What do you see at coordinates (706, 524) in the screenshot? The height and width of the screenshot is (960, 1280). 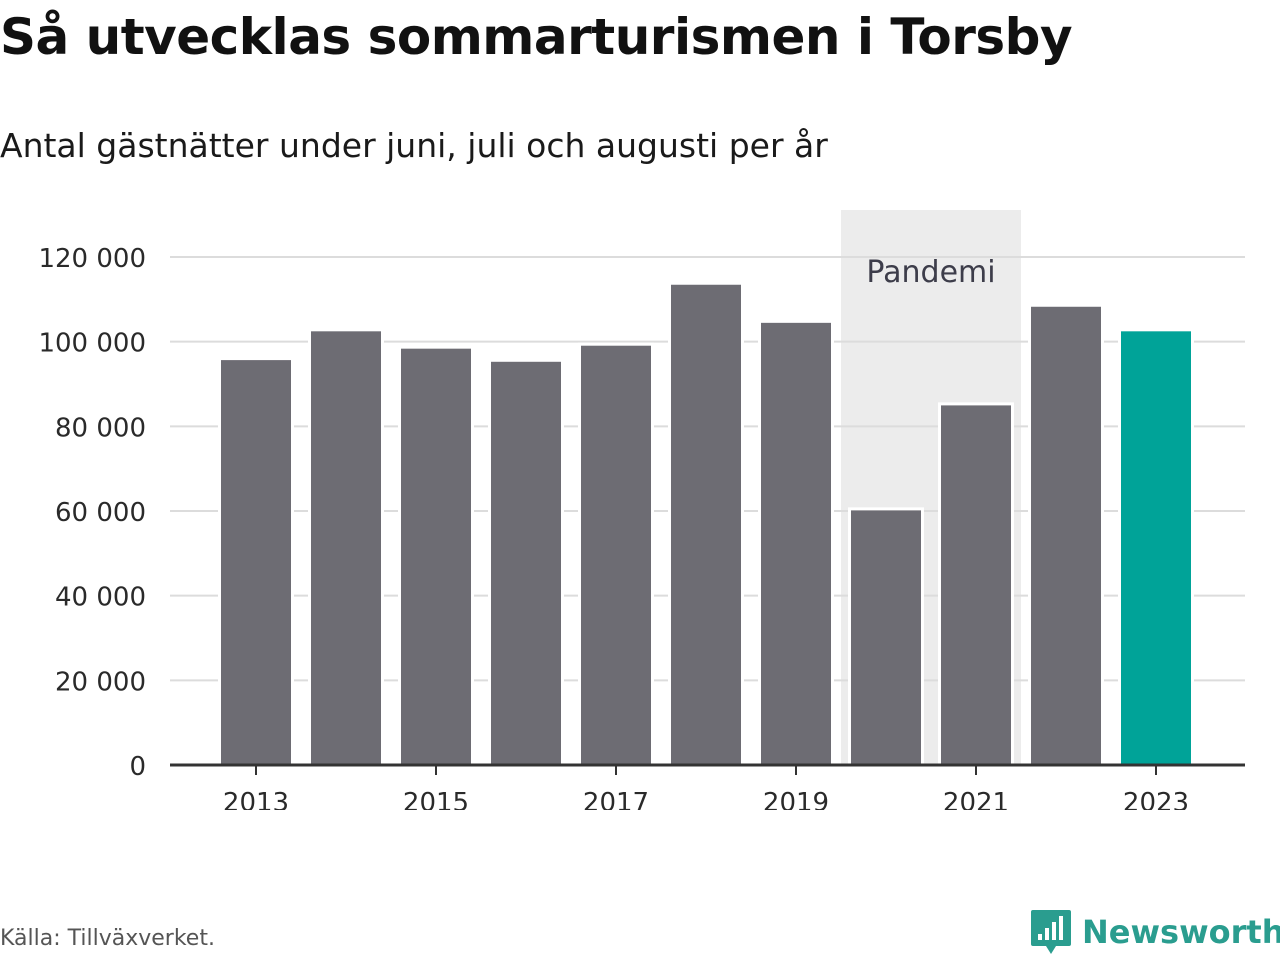 I see `bar-2018` at bounding box center [706, 524].